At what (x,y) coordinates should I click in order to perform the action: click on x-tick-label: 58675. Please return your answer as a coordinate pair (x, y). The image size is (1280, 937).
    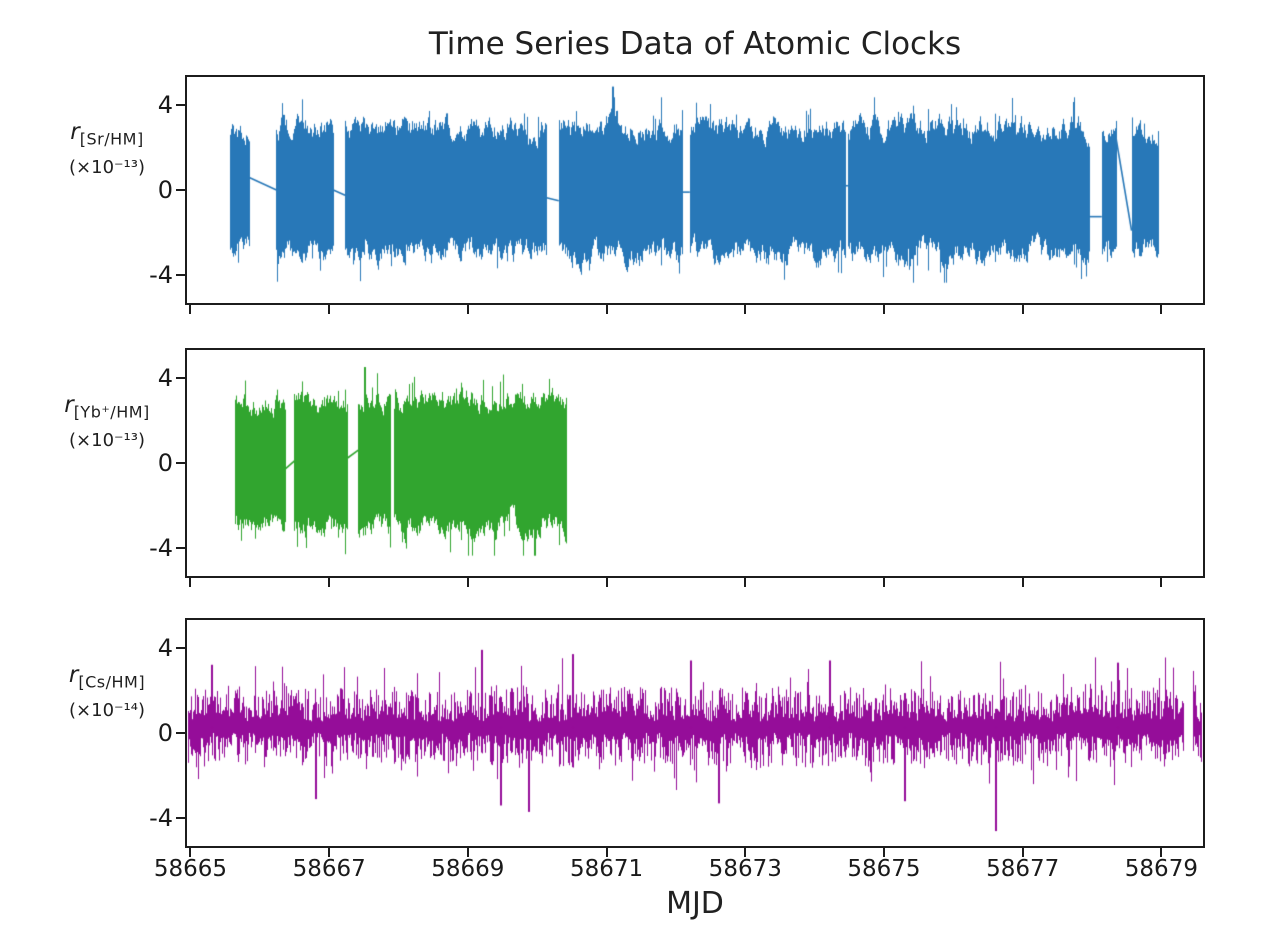
    Looking at the image, I should click on (884, 869).